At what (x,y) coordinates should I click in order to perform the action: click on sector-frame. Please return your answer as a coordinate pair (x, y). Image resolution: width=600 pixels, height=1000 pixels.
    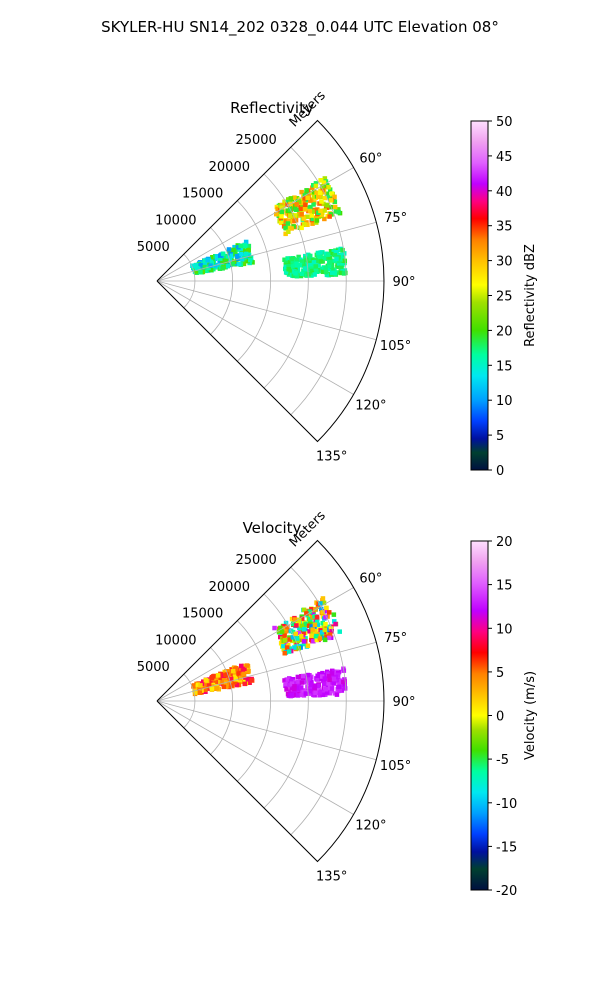
    Looking at the image, I should click on (270, 701).